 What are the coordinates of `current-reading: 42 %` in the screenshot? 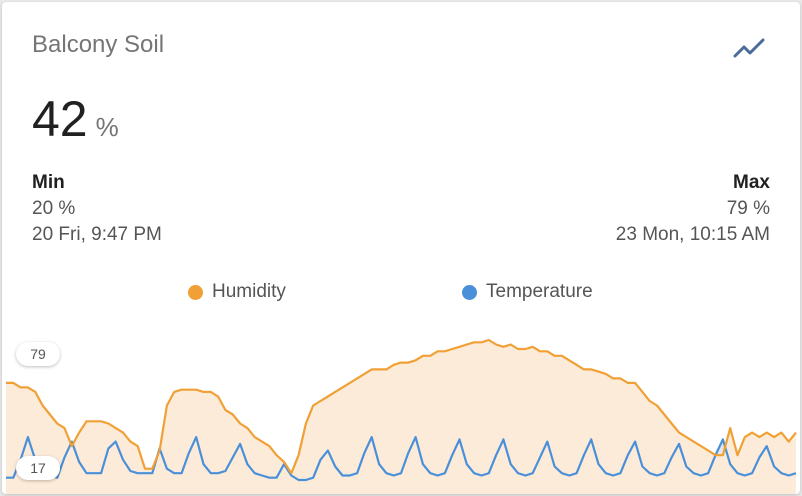 It's located at (75, 119).